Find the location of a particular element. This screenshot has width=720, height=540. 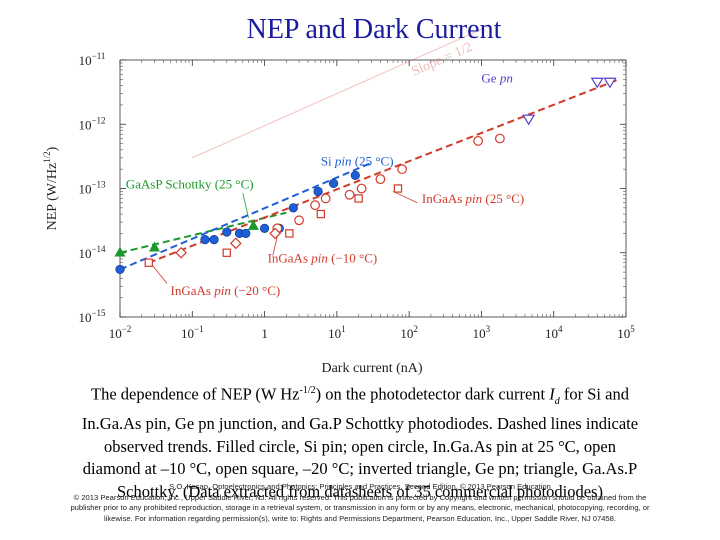

x-tick-exponent: 1 is located at coordinates (343, 329).